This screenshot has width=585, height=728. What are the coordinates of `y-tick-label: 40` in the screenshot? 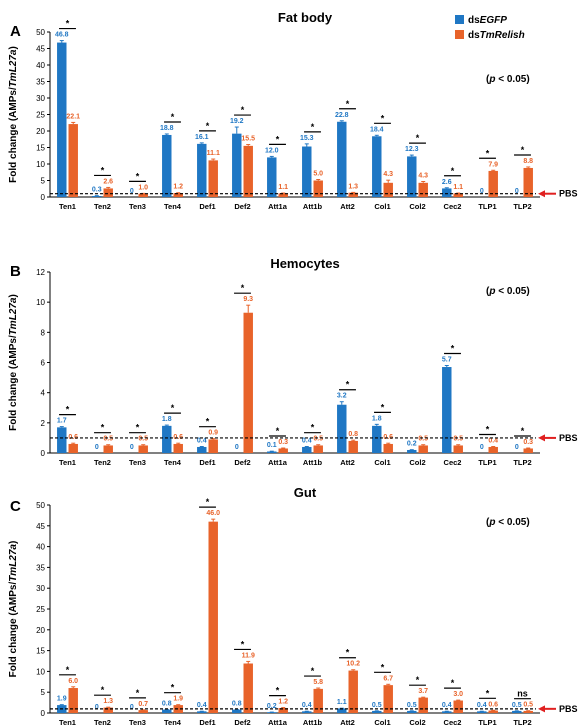 It's located at (40, 65).